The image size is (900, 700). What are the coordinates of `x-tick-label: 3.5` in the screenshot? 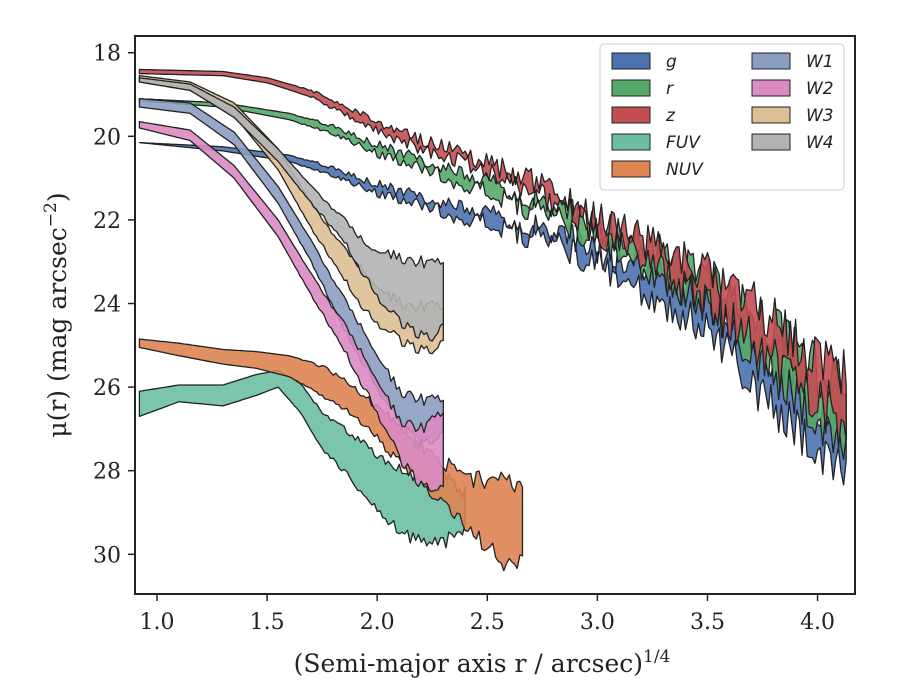 It's located at (707, 622).